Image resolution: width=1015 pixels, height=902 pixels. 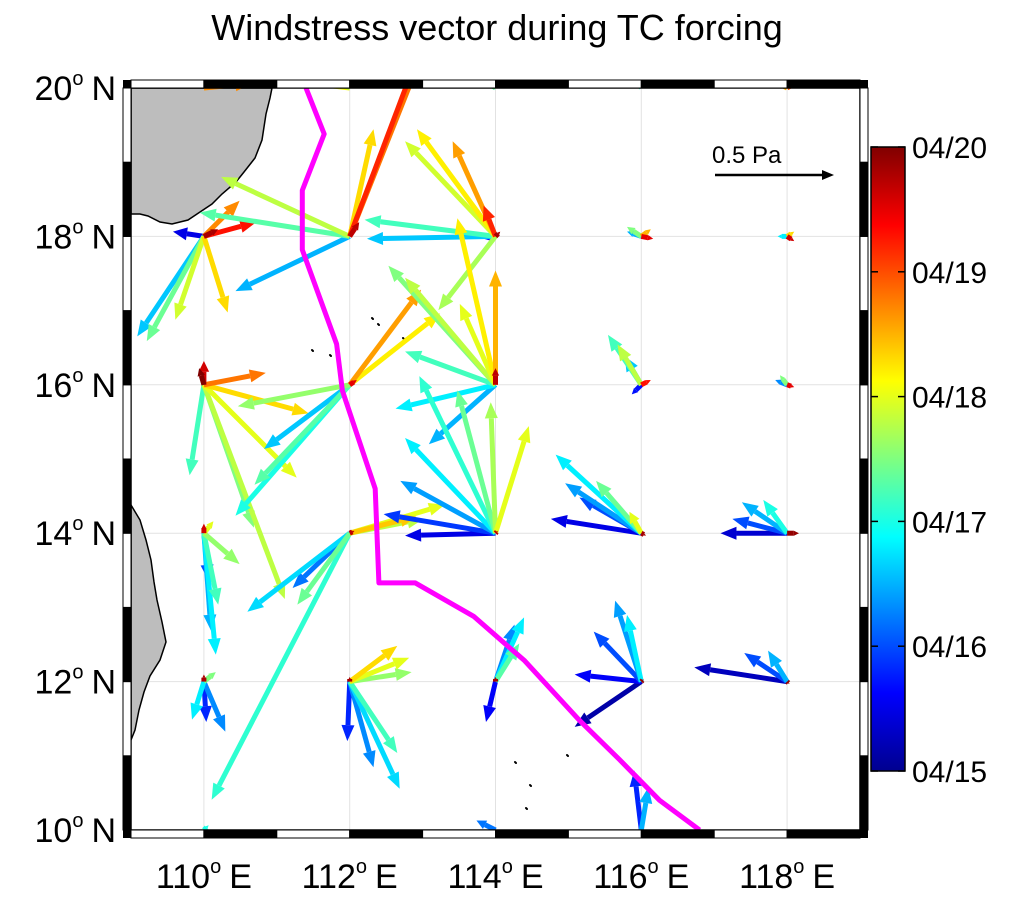 I want to click on tick-degree: 18, so click(x=53, y=237).